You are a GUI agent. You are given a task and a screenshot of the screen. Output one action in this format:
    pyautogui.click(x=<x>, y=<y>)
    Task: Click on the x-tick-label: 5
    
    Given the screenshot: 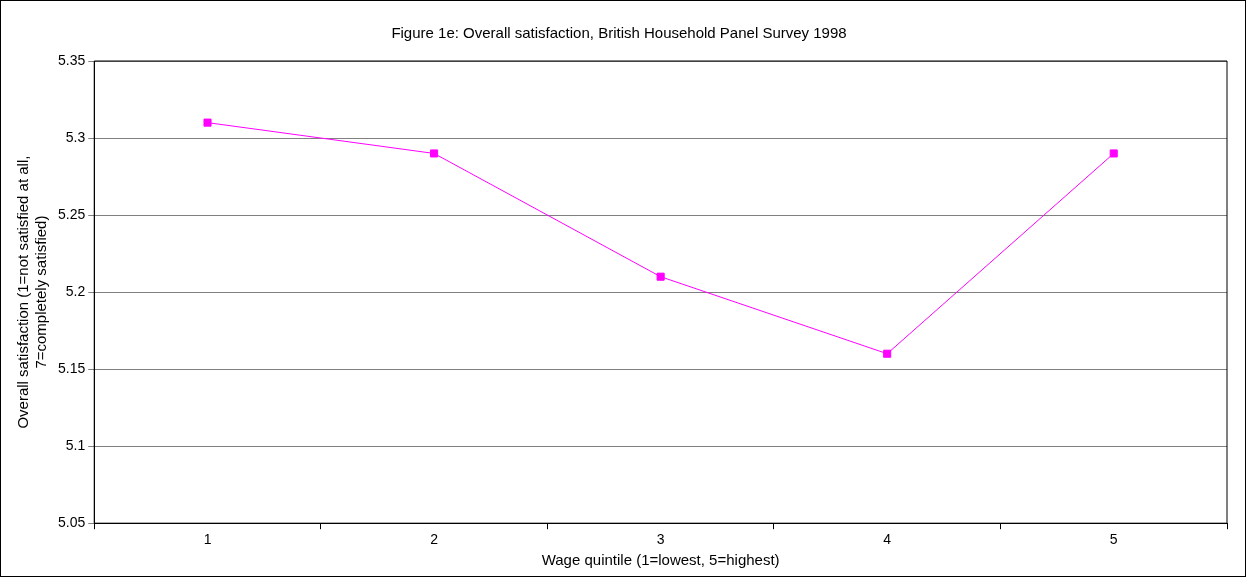 What is the action you would take?
    pyautogui.click(x=1113, y=539)
    